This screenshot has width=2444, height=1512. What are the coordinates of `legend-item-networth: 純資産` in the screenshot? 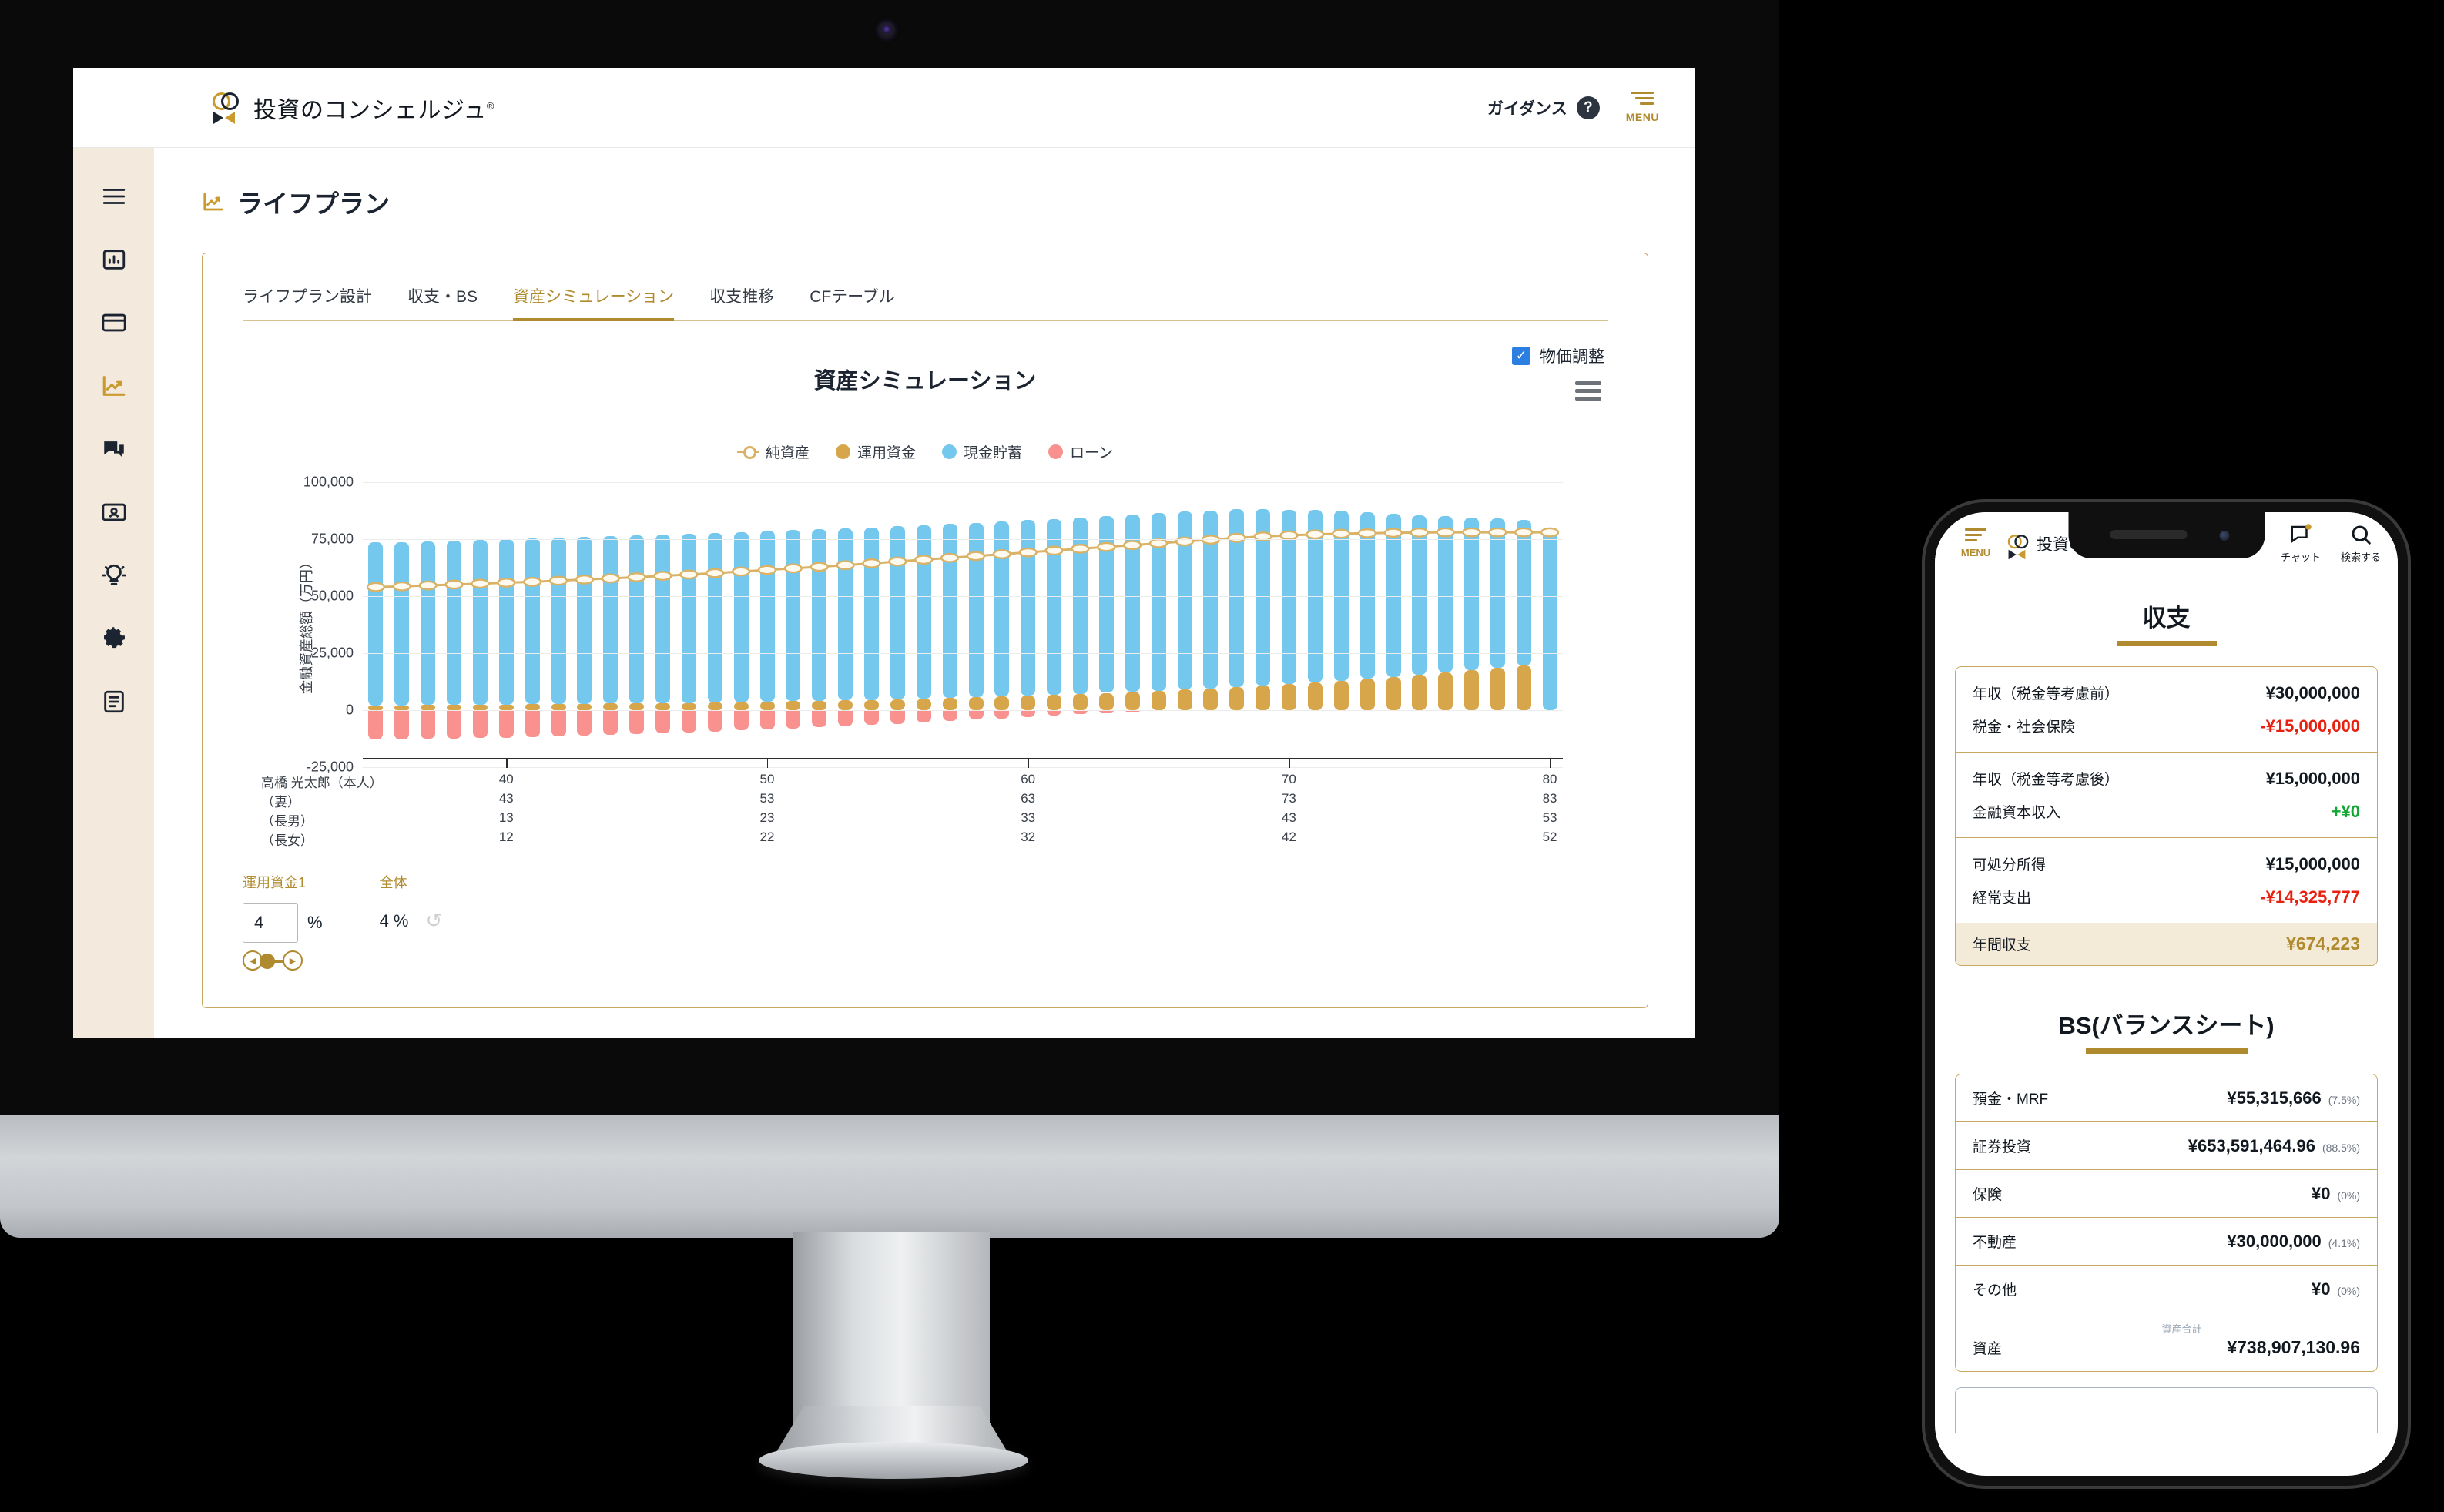 It's located at (773, 451).